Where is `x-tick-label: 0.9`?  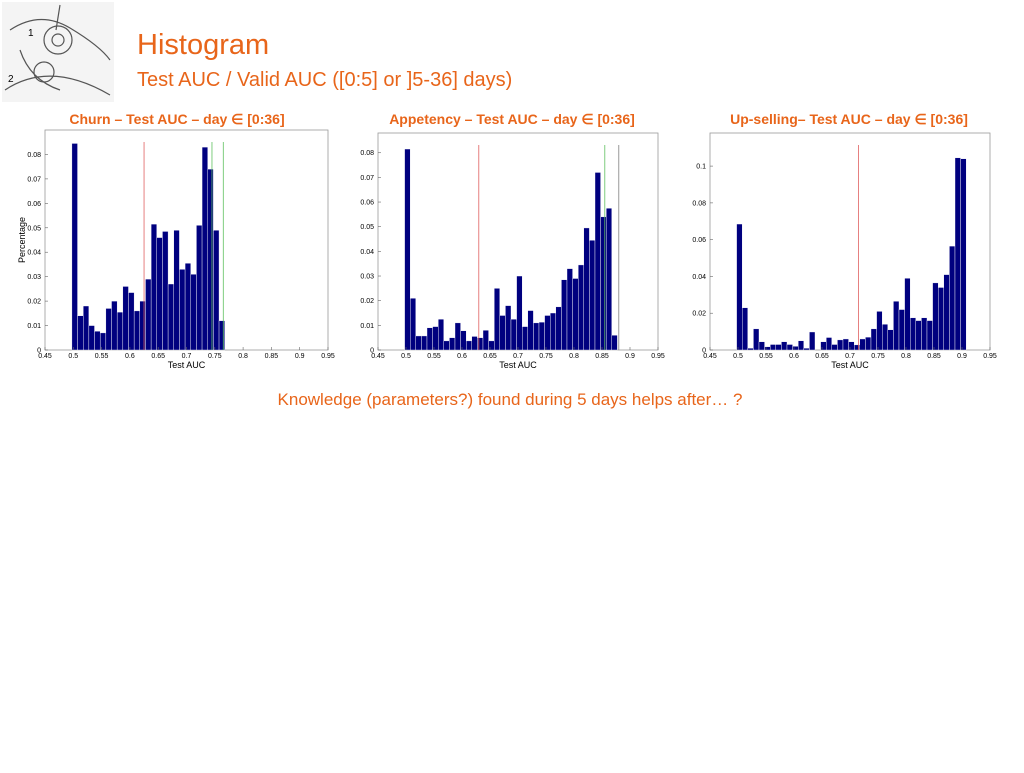
x-tick-label: 0.9 is located at coordinates (630, 356).